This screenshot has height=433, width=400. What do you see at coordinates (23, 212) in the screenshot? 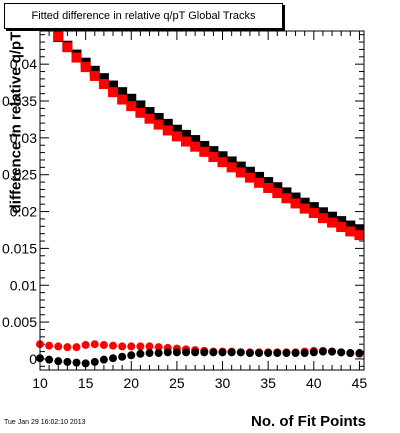
I see `y-tick-label: 0.02` at bounding box center [23, 212].